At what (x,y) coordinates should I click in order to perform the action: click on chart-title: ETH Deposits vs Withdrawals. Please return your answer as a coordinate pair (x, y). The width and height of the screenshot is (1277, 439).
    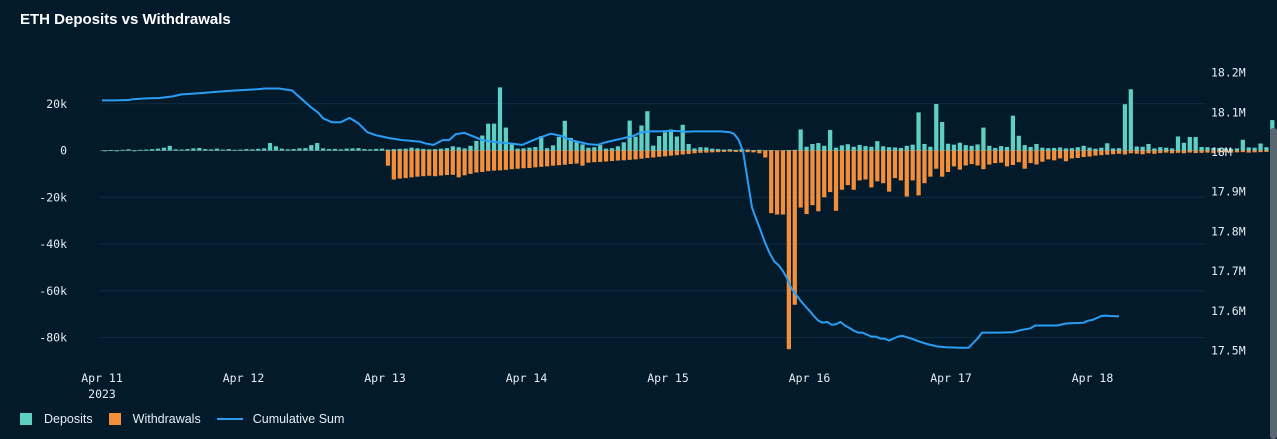
    Looking at the image, I should click on (125, 19).